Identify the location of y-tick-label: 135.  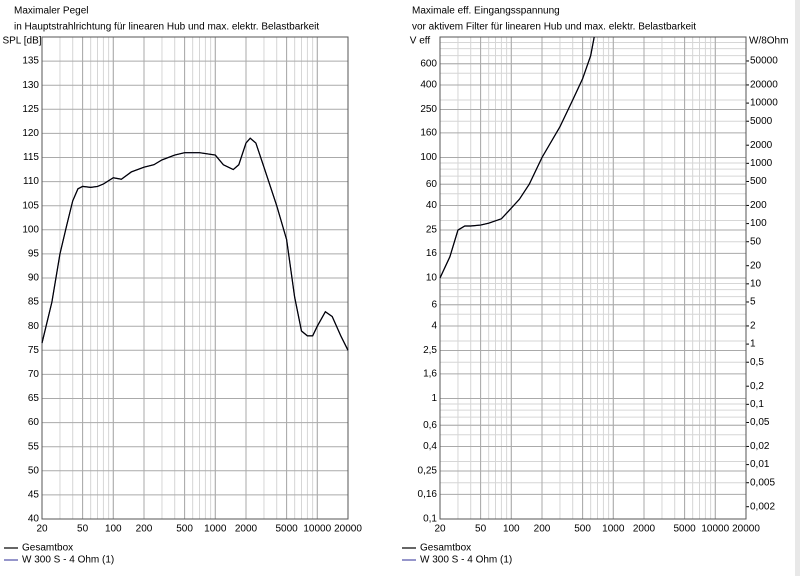
(30, 61).